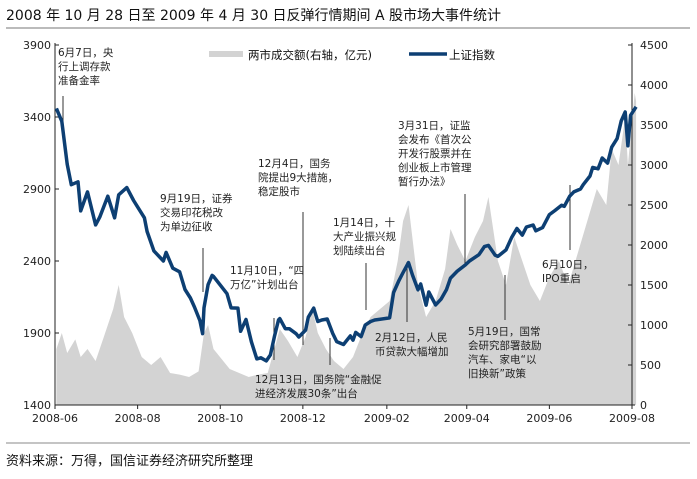 This screenshot has width=697, height=479. I want to click on annotation-text: 进经济发展30条”出台, so click(306, 393).